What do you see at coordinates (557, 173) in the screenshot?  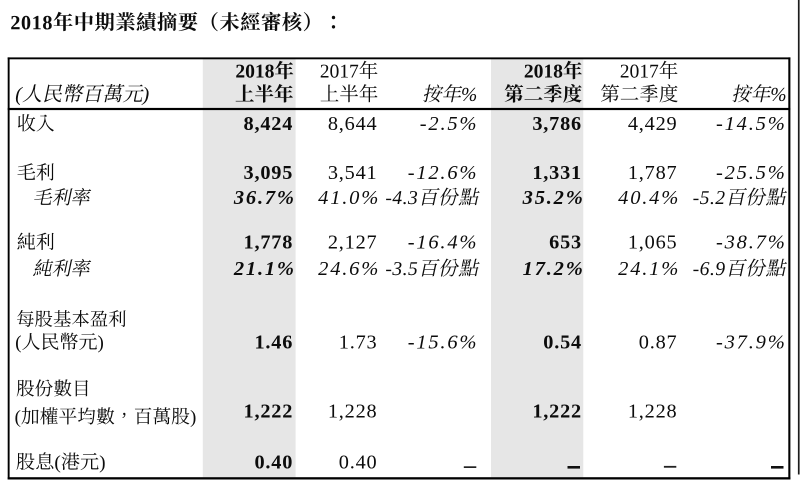 I see `svg-text: 1,331` at bounding box center [557, 173].